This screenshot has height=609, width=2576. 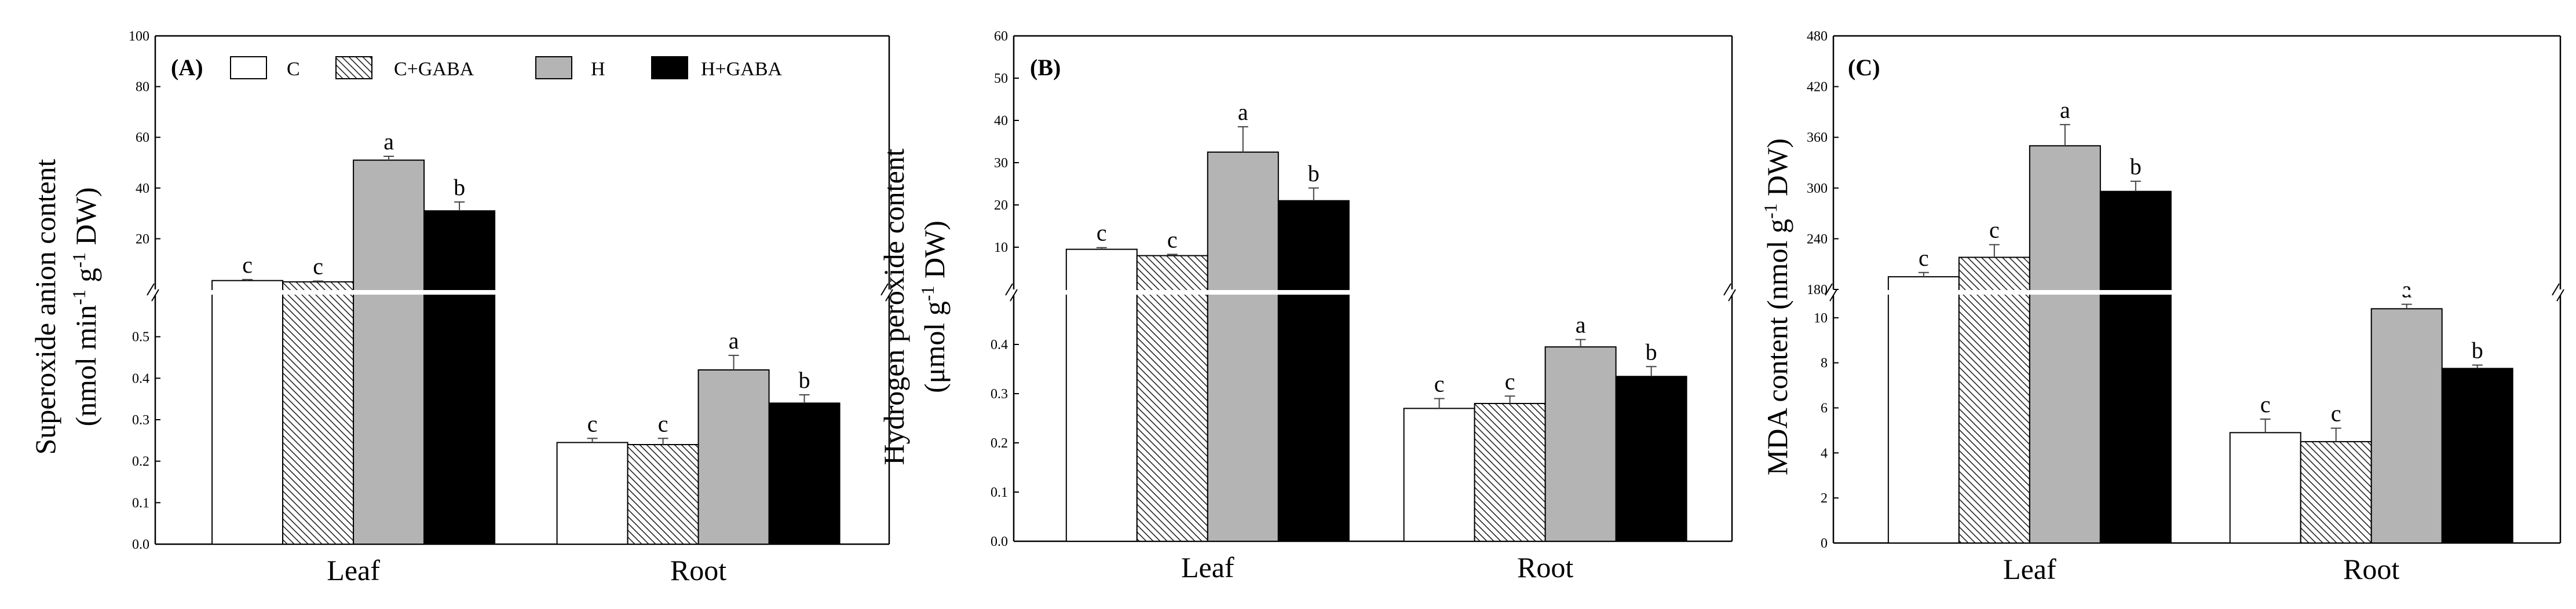 What do you see at coordinates (1824, 408) in the screenshot?
I see `y-tick-label-lower: 6` at bounding box center [1824, 408].